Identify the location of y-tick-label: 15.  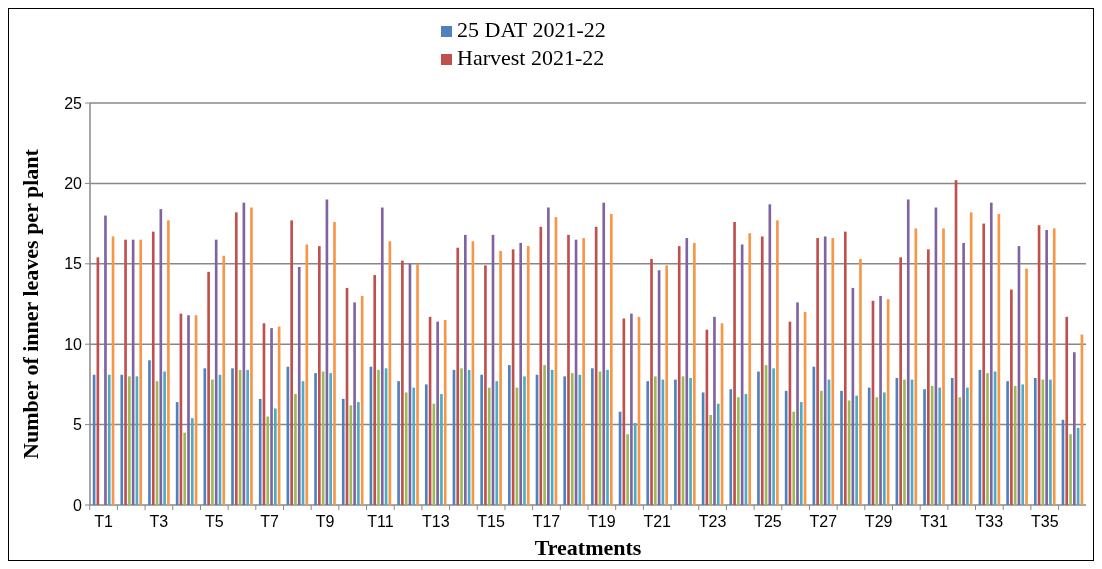
(73, 264).